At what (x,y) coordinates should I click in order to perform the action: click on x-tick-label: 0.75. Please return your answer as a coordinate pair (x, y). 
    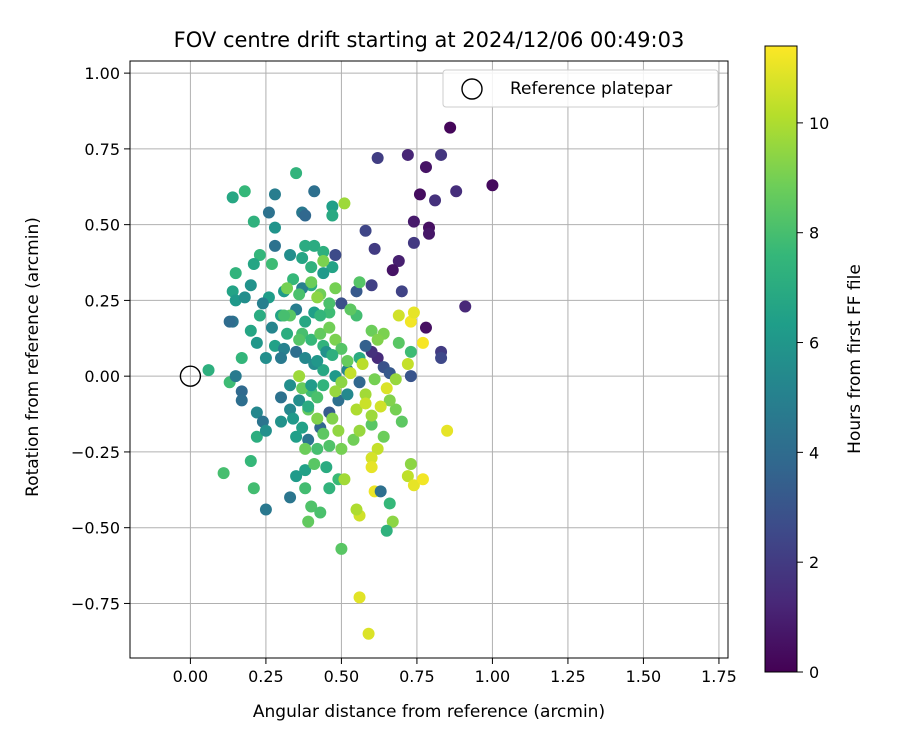
    Looking at the image, I should click on (417, 676).